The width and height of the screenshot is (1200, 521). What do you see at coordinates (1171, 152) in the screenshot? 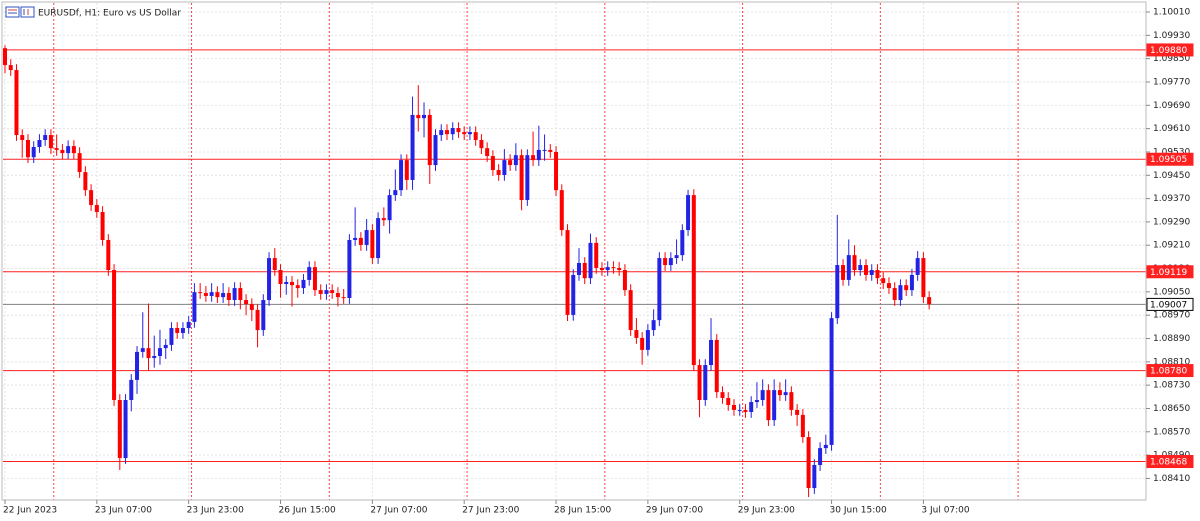
I see `y-tick-label: 1.09530` at bounding box center [1171, 152].